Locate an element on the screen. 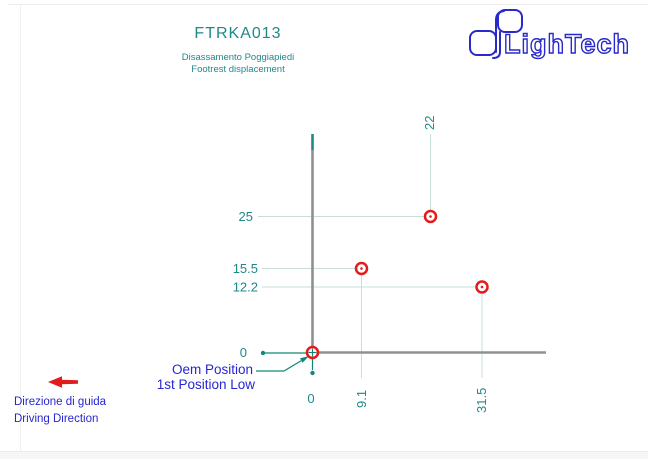 This screenshot has width=648, height=459. x-value-label-22: 22 is located at coordinates (429, 123).